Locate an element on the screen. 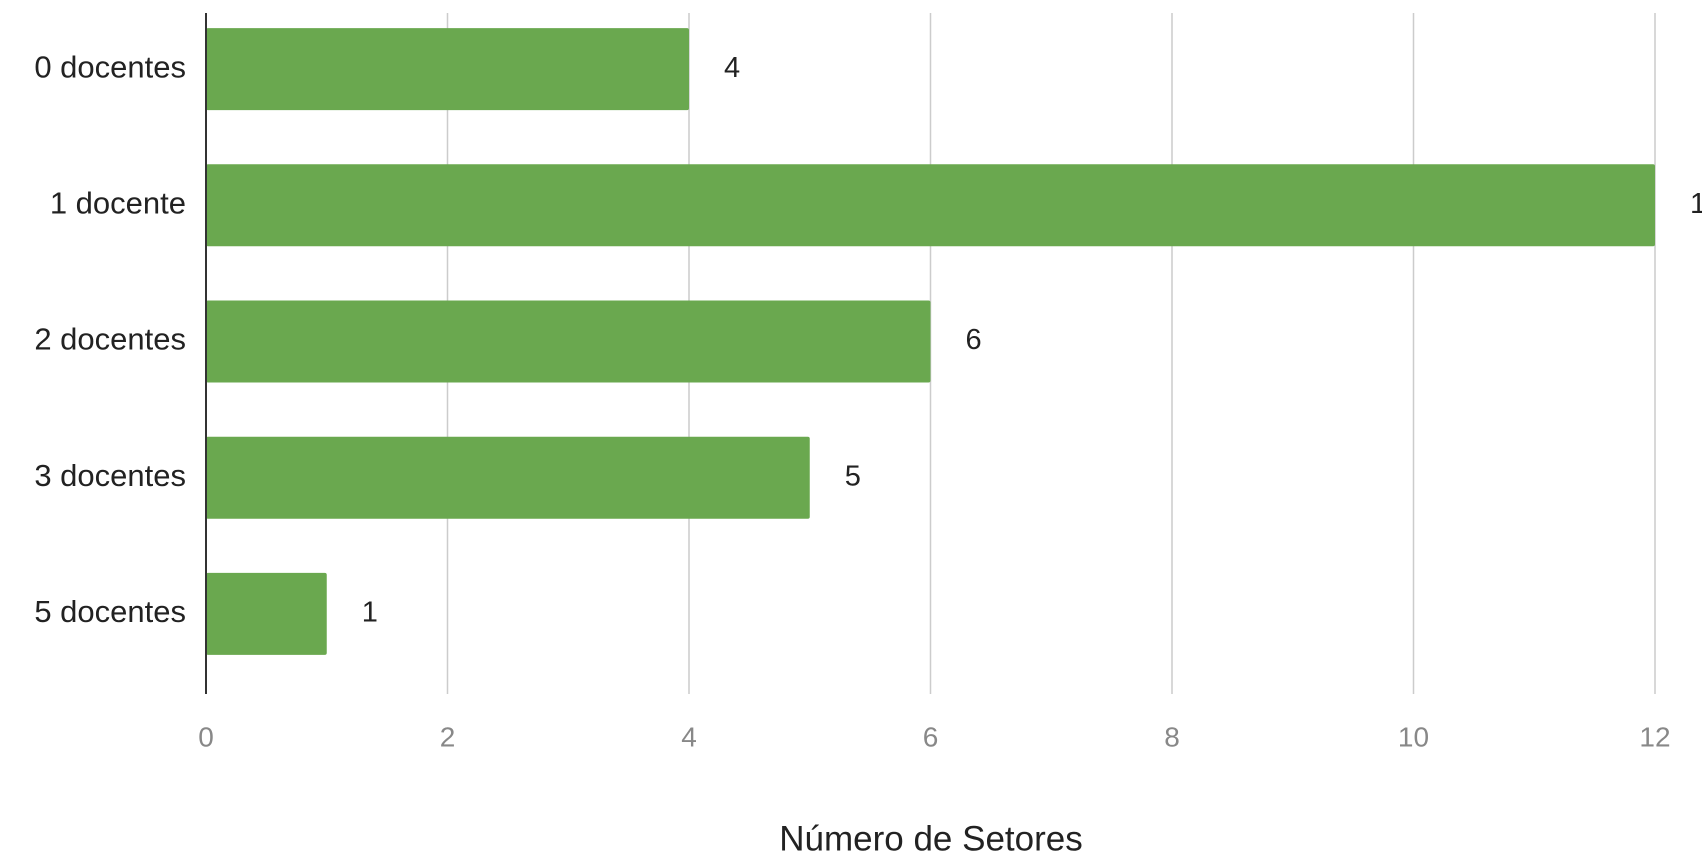 The height and width of the screenshot is (861, 1702). value-label: 1 is located at coordinates (370, 613).